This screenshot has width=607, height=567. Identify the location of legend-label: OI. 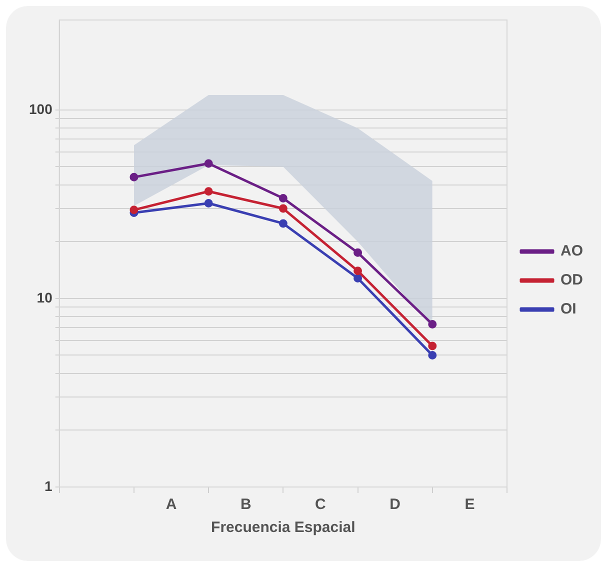
(568, 309).